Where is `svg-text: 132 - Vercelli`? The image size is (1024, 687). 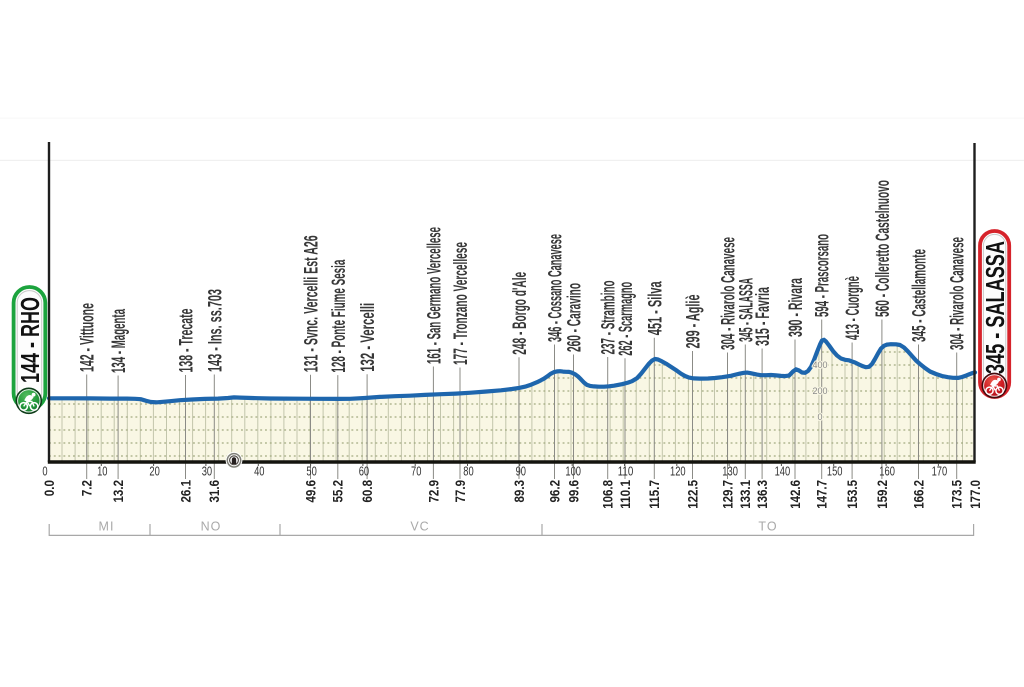
svg-text: 132 - Vercelli is located at coordinates (368, 337).